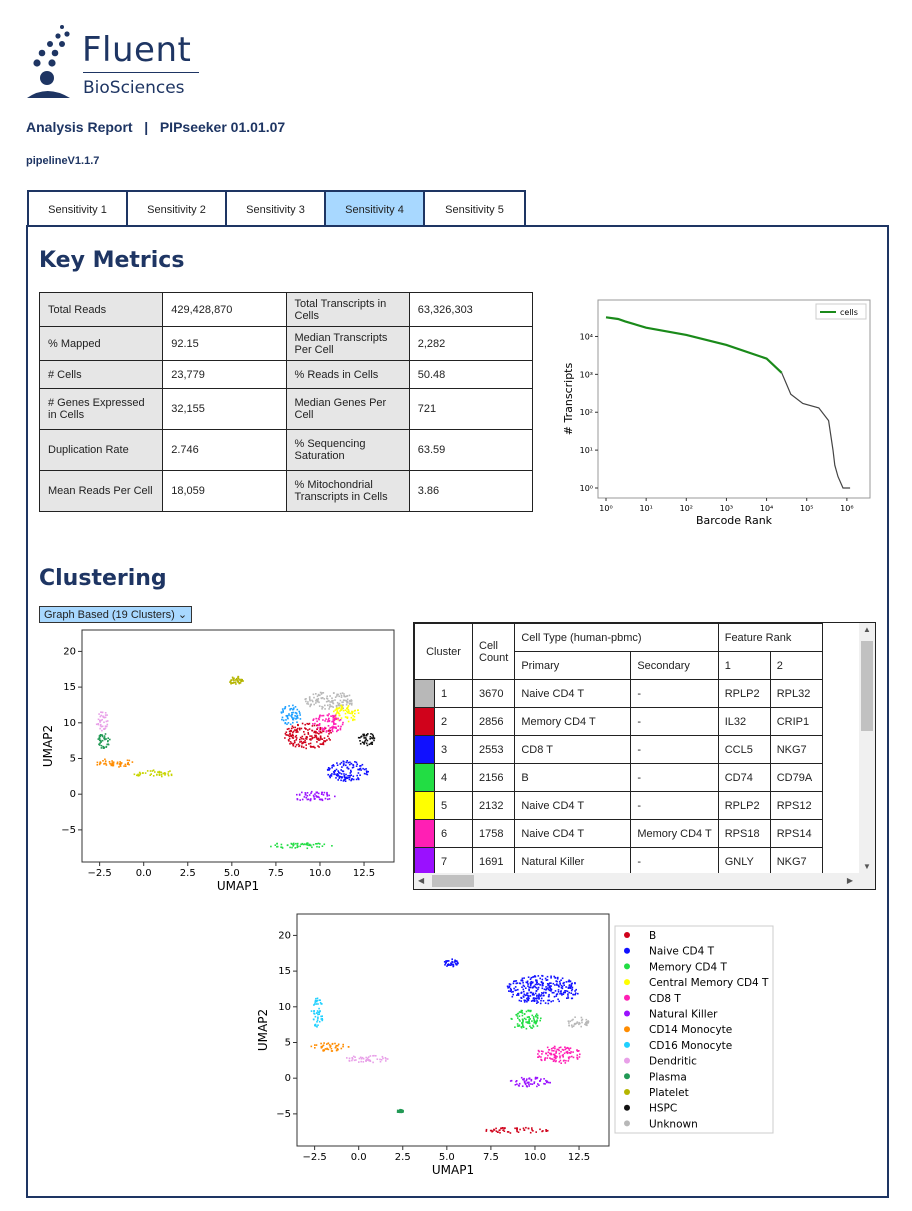 The width and height of the screenshot is (912, 1211). Describe the element at coordinates (63, 161) in the screenshot. I see `pipeline-version: pipelineV1.1.7` at that location.